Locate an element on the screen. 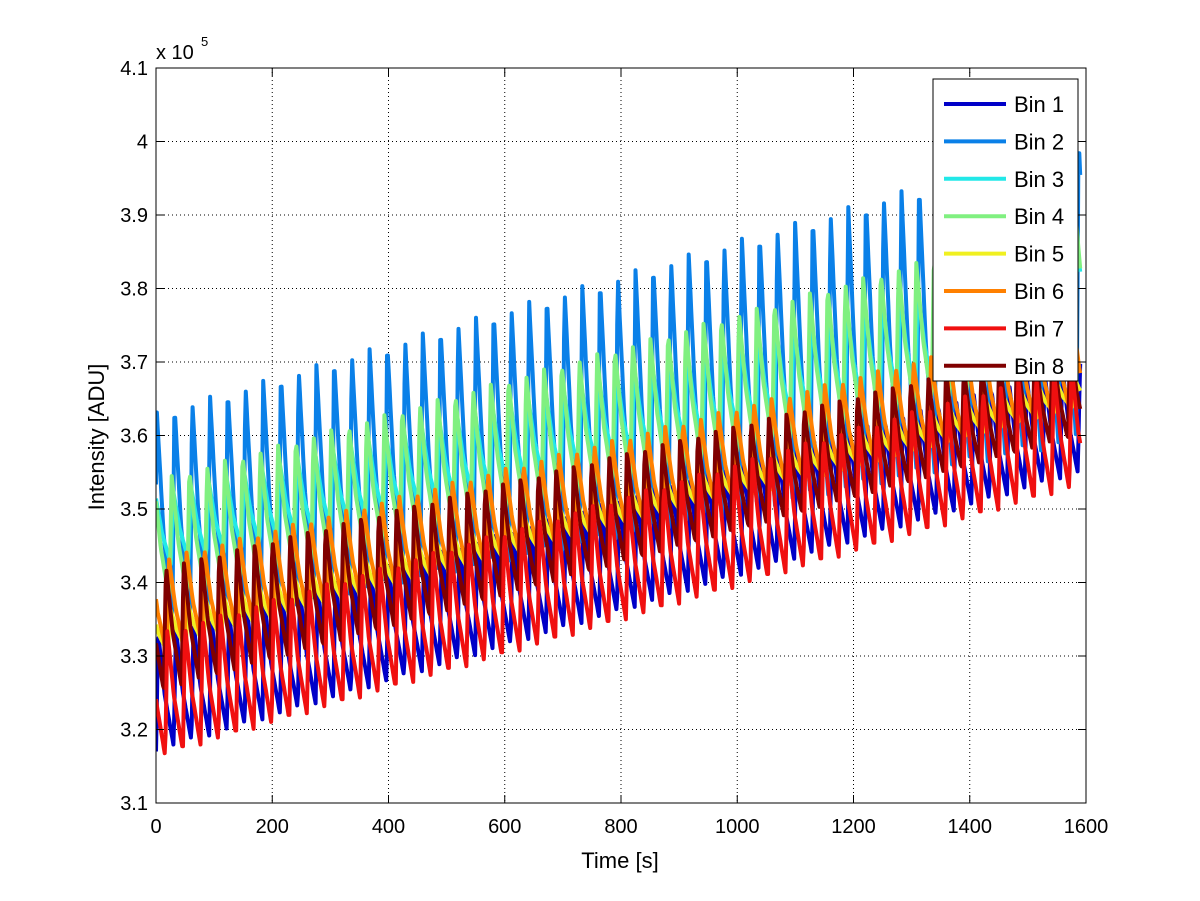  x-tick-label: 200 is located at coordinates (272, 827).